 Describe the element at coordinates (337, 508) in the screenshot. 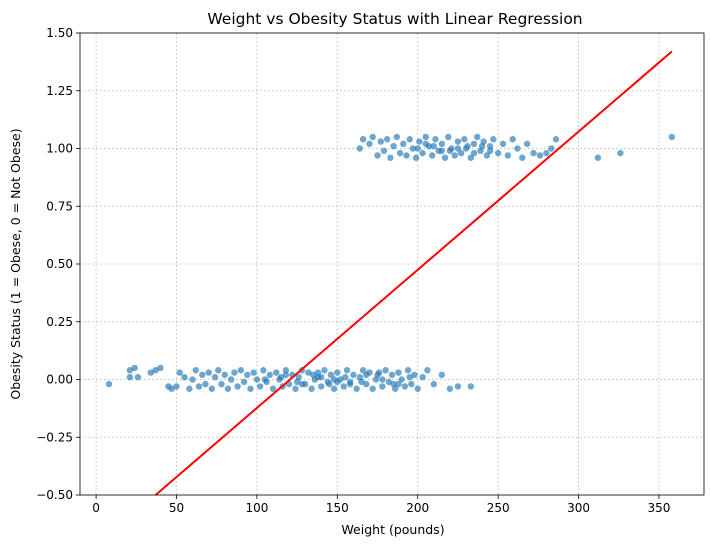

I see `x-tick-label: 150` at that location.